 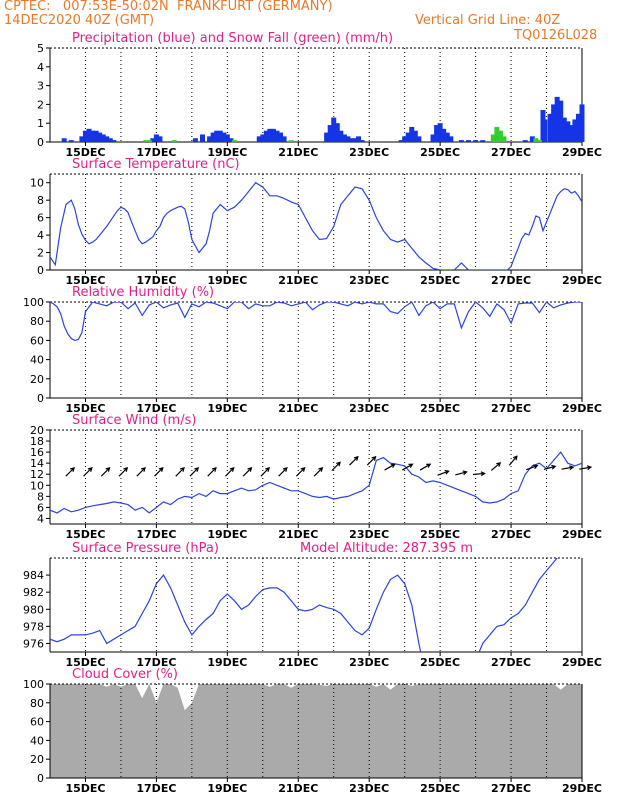 What do you see at coordinates (227, 788) in the screenshot?
I see `cloud-xtick-label: 19DEC` at bounding box center [227, 788].